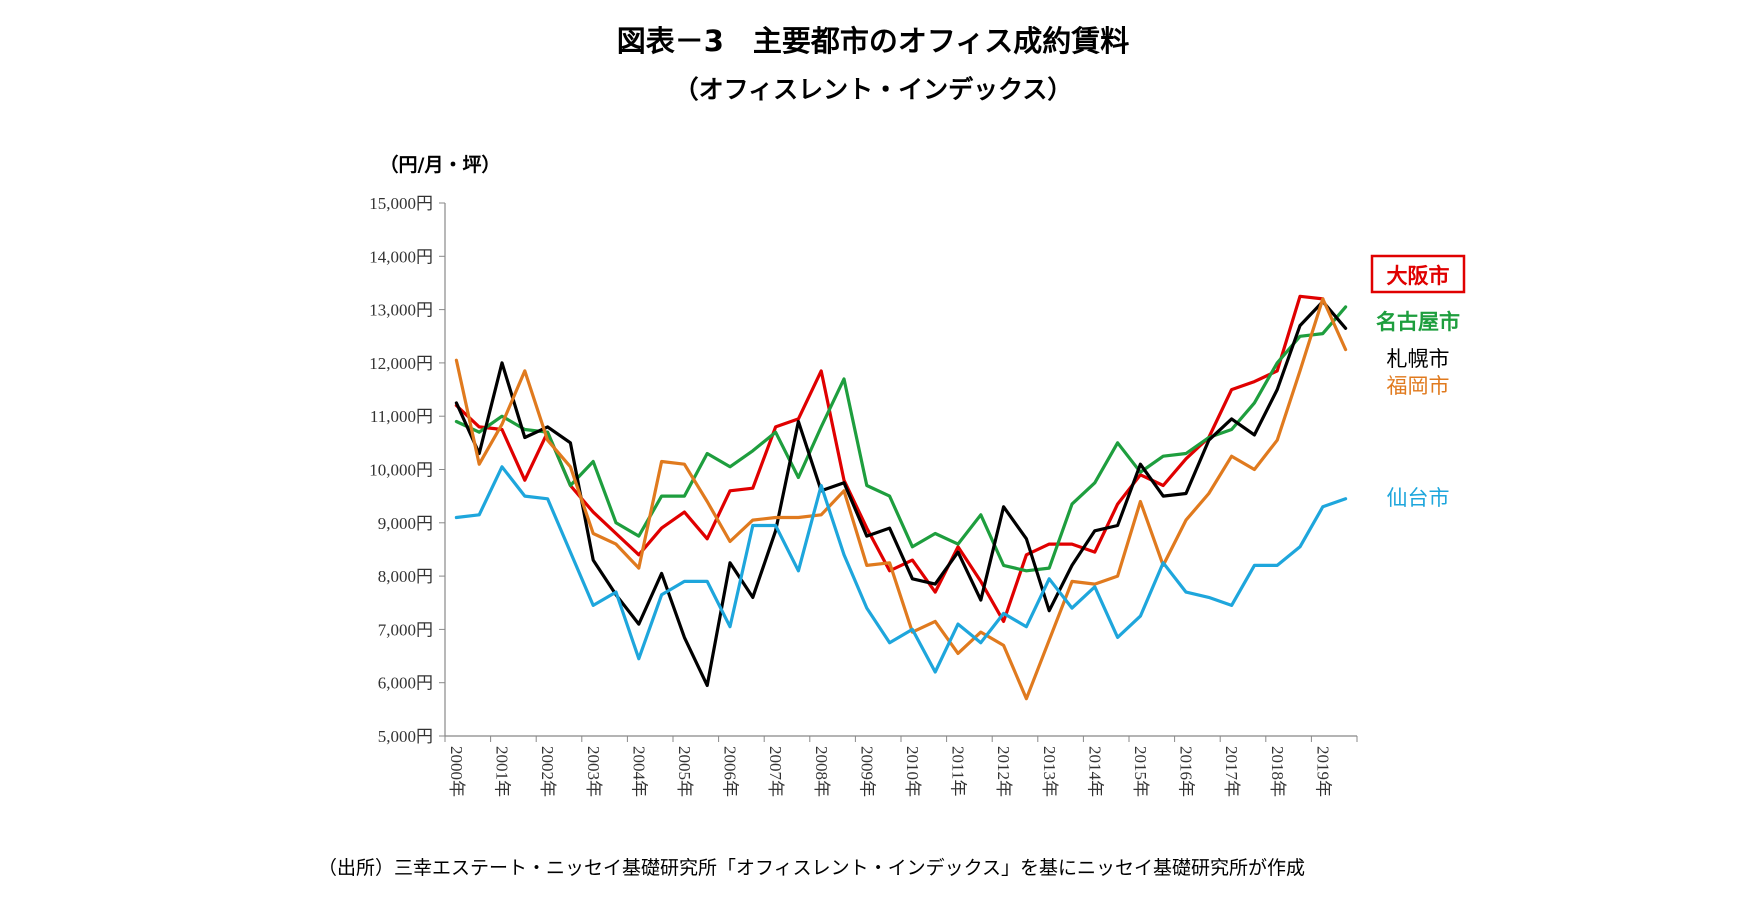 Image resolution: width=1746 pixels, height=898 pixels. What do you see at coordinates (593, 771) in the screenshot?
I see `x-tick-label: 2003年` at bounding box center [593, 771].